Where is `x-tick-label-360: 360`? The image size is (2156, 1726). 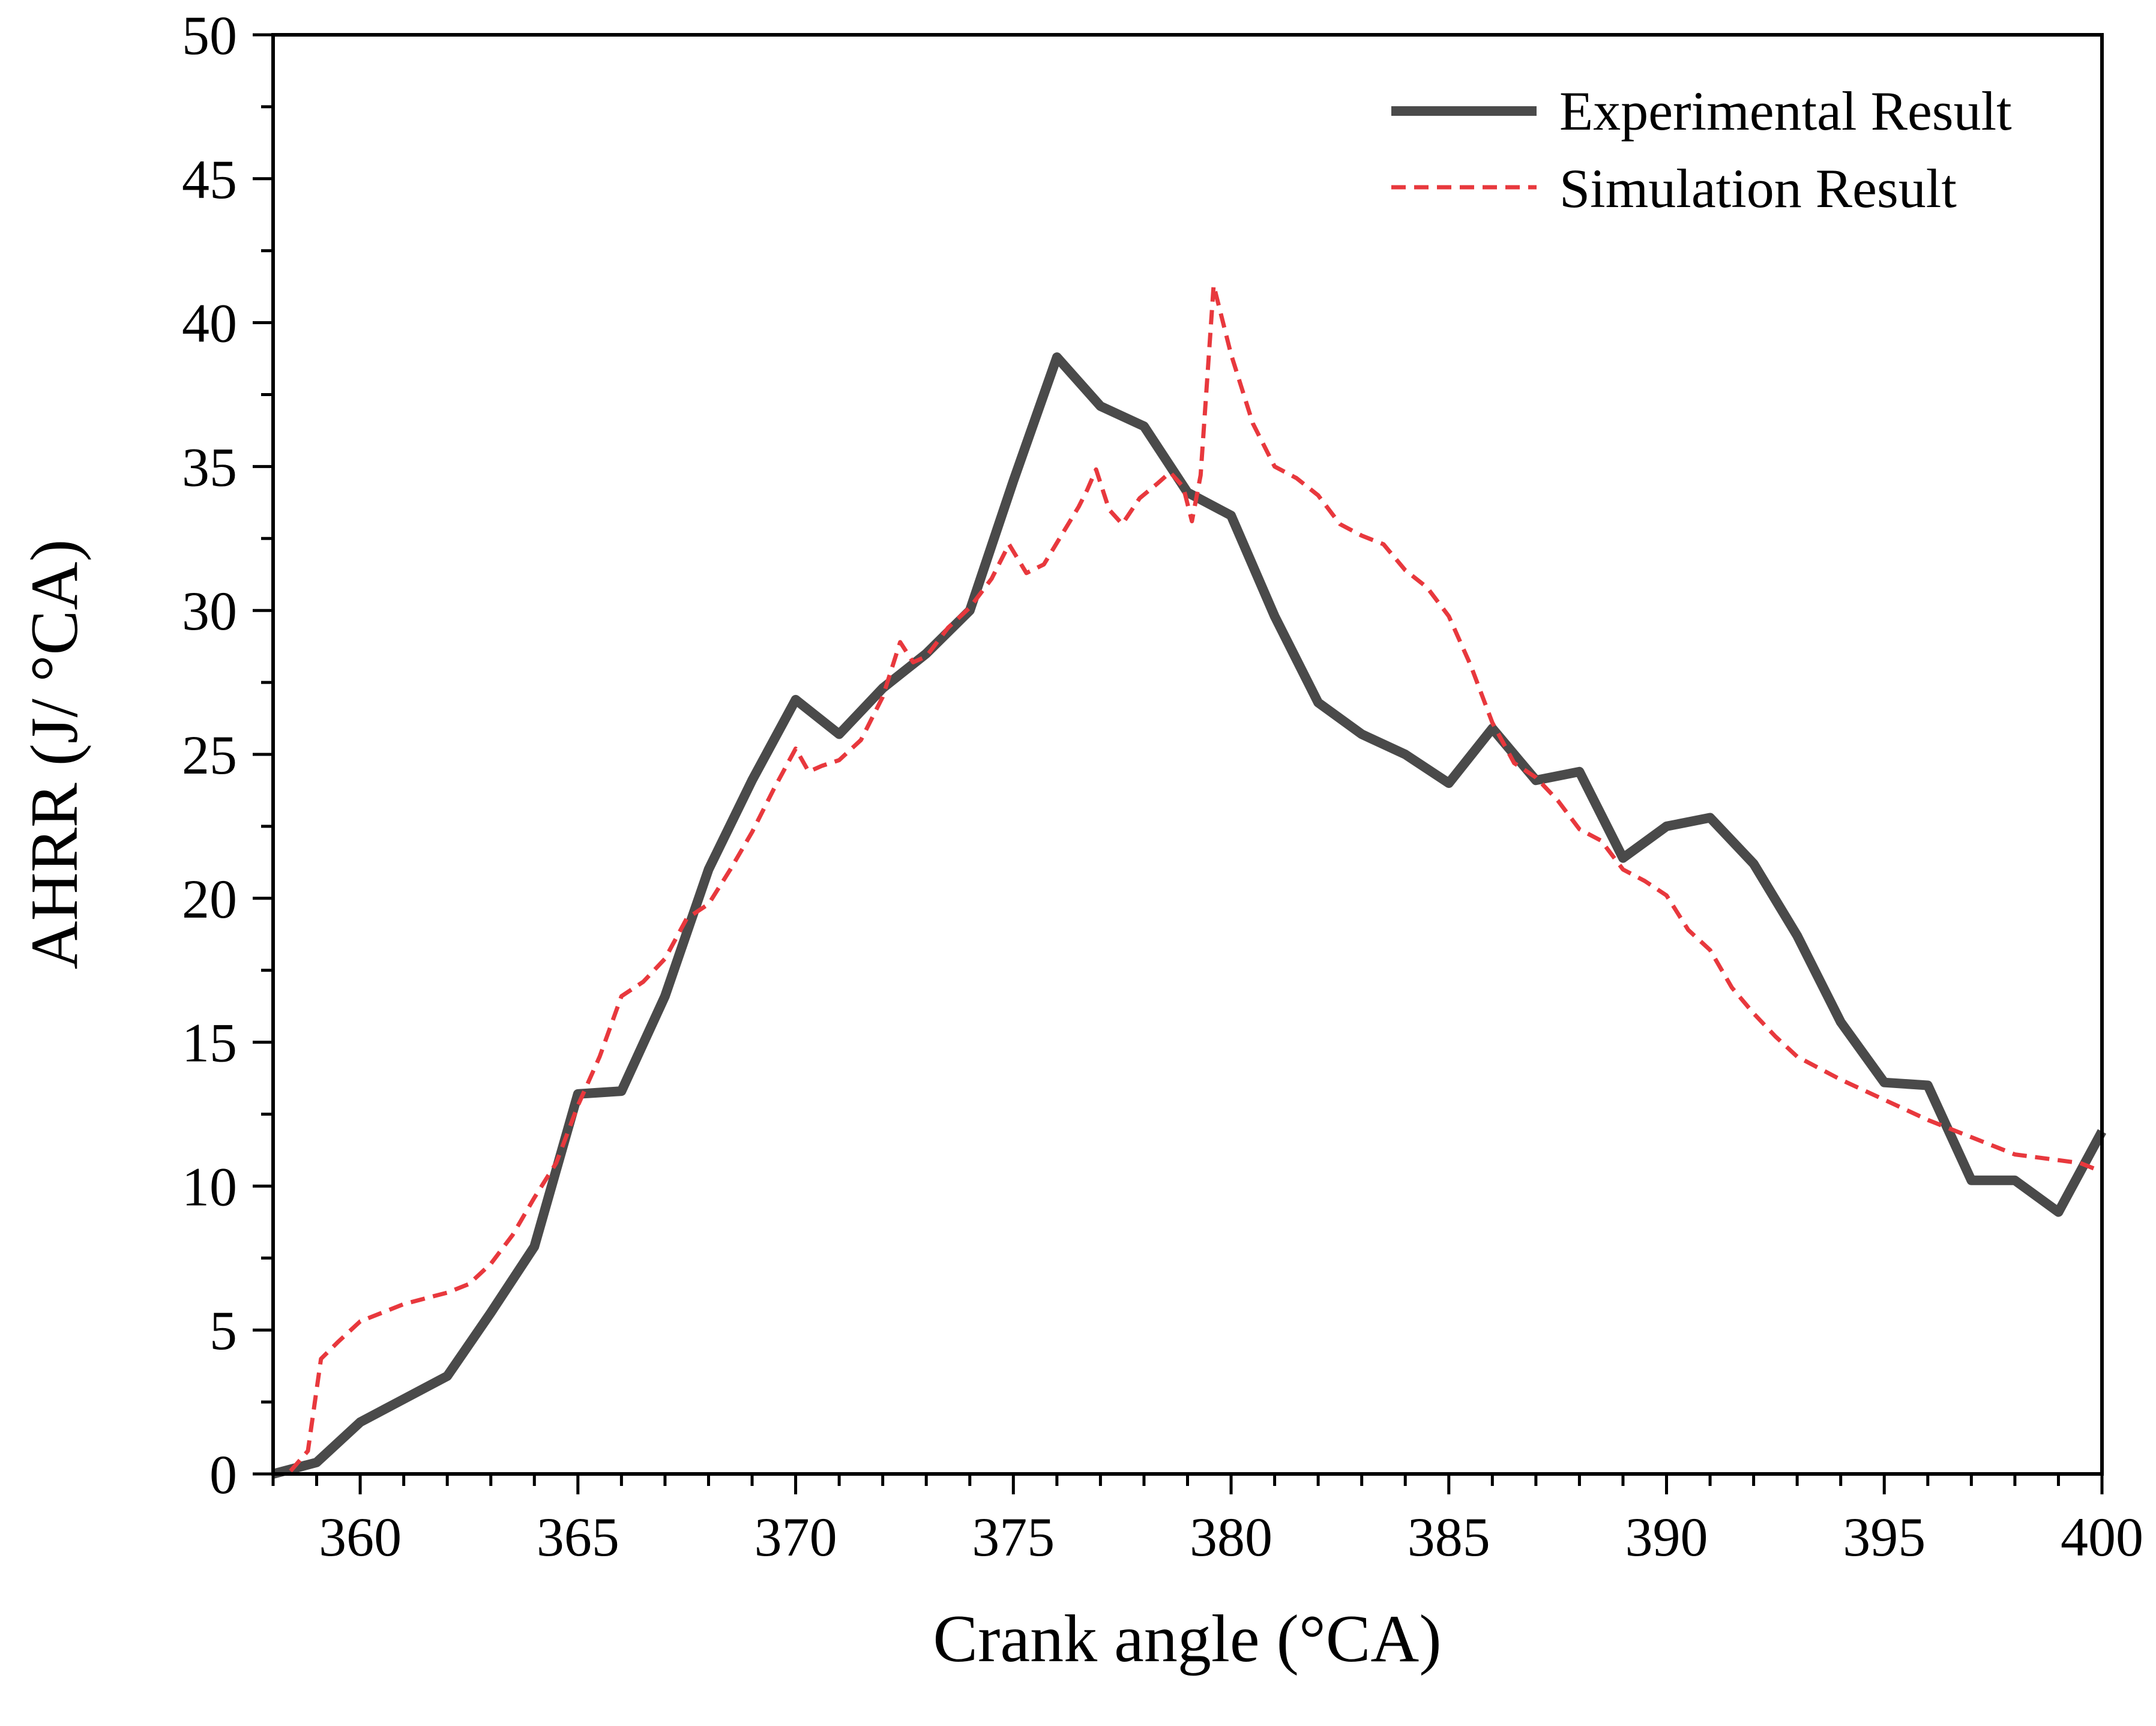
x-tick-label-360: 360 is located at coordinates (360, 1537).